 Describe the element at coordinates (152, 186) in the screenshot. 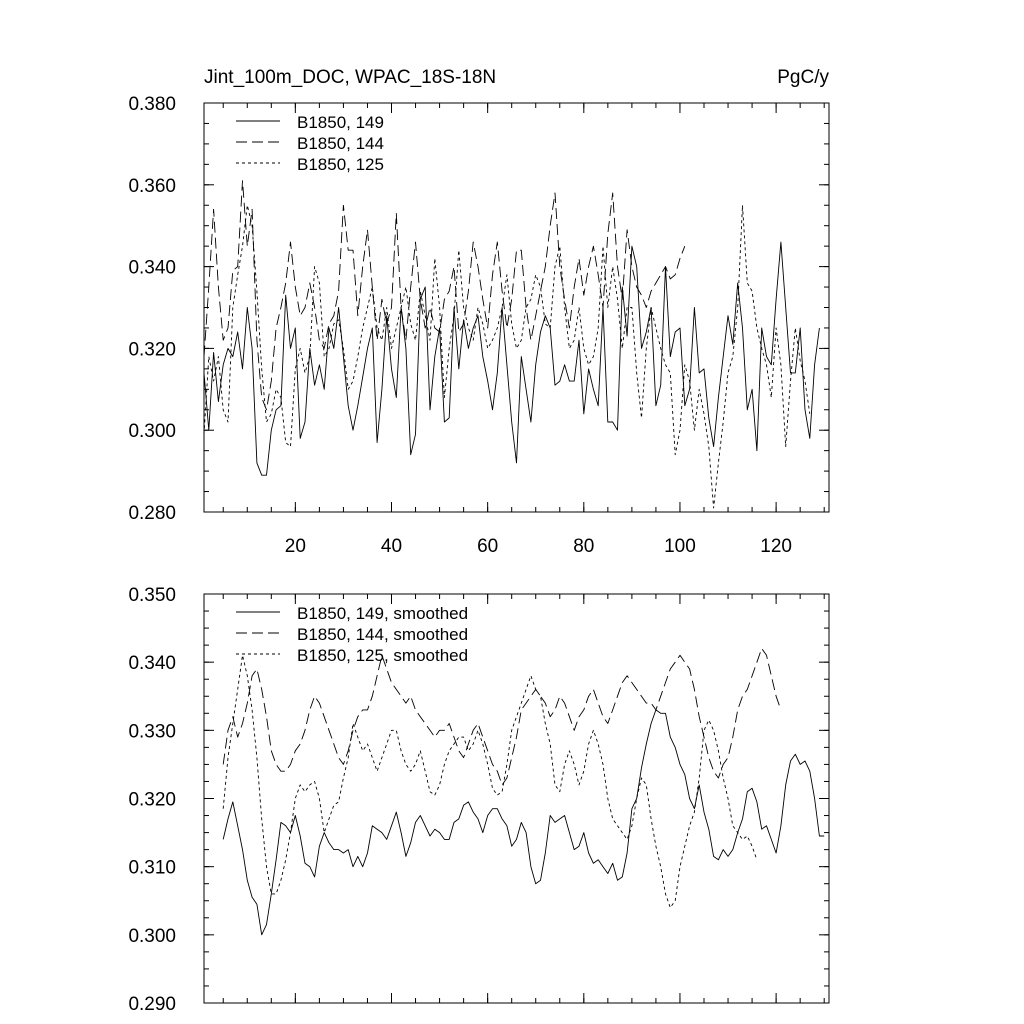

I see `y-tick-label: 0.360` at that location.